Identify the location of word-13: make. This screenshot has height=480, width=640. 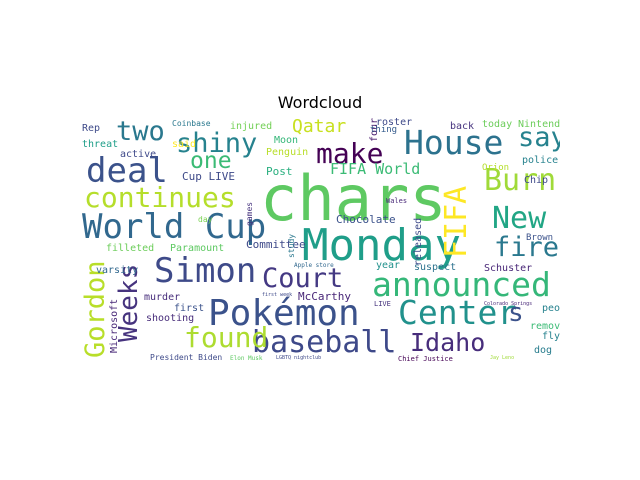
(350, 153).